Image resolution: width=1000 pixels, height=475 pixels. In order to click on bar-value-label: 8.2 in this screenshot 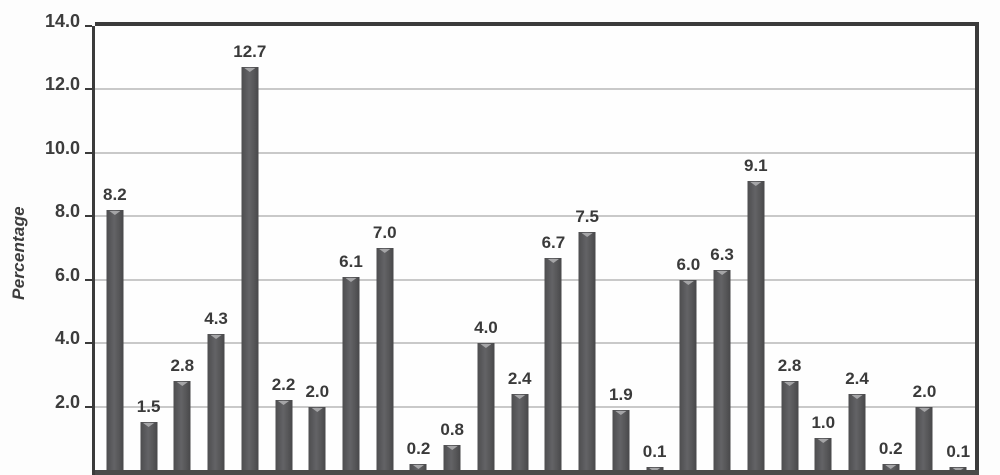, I will do `click(115, 194)`.